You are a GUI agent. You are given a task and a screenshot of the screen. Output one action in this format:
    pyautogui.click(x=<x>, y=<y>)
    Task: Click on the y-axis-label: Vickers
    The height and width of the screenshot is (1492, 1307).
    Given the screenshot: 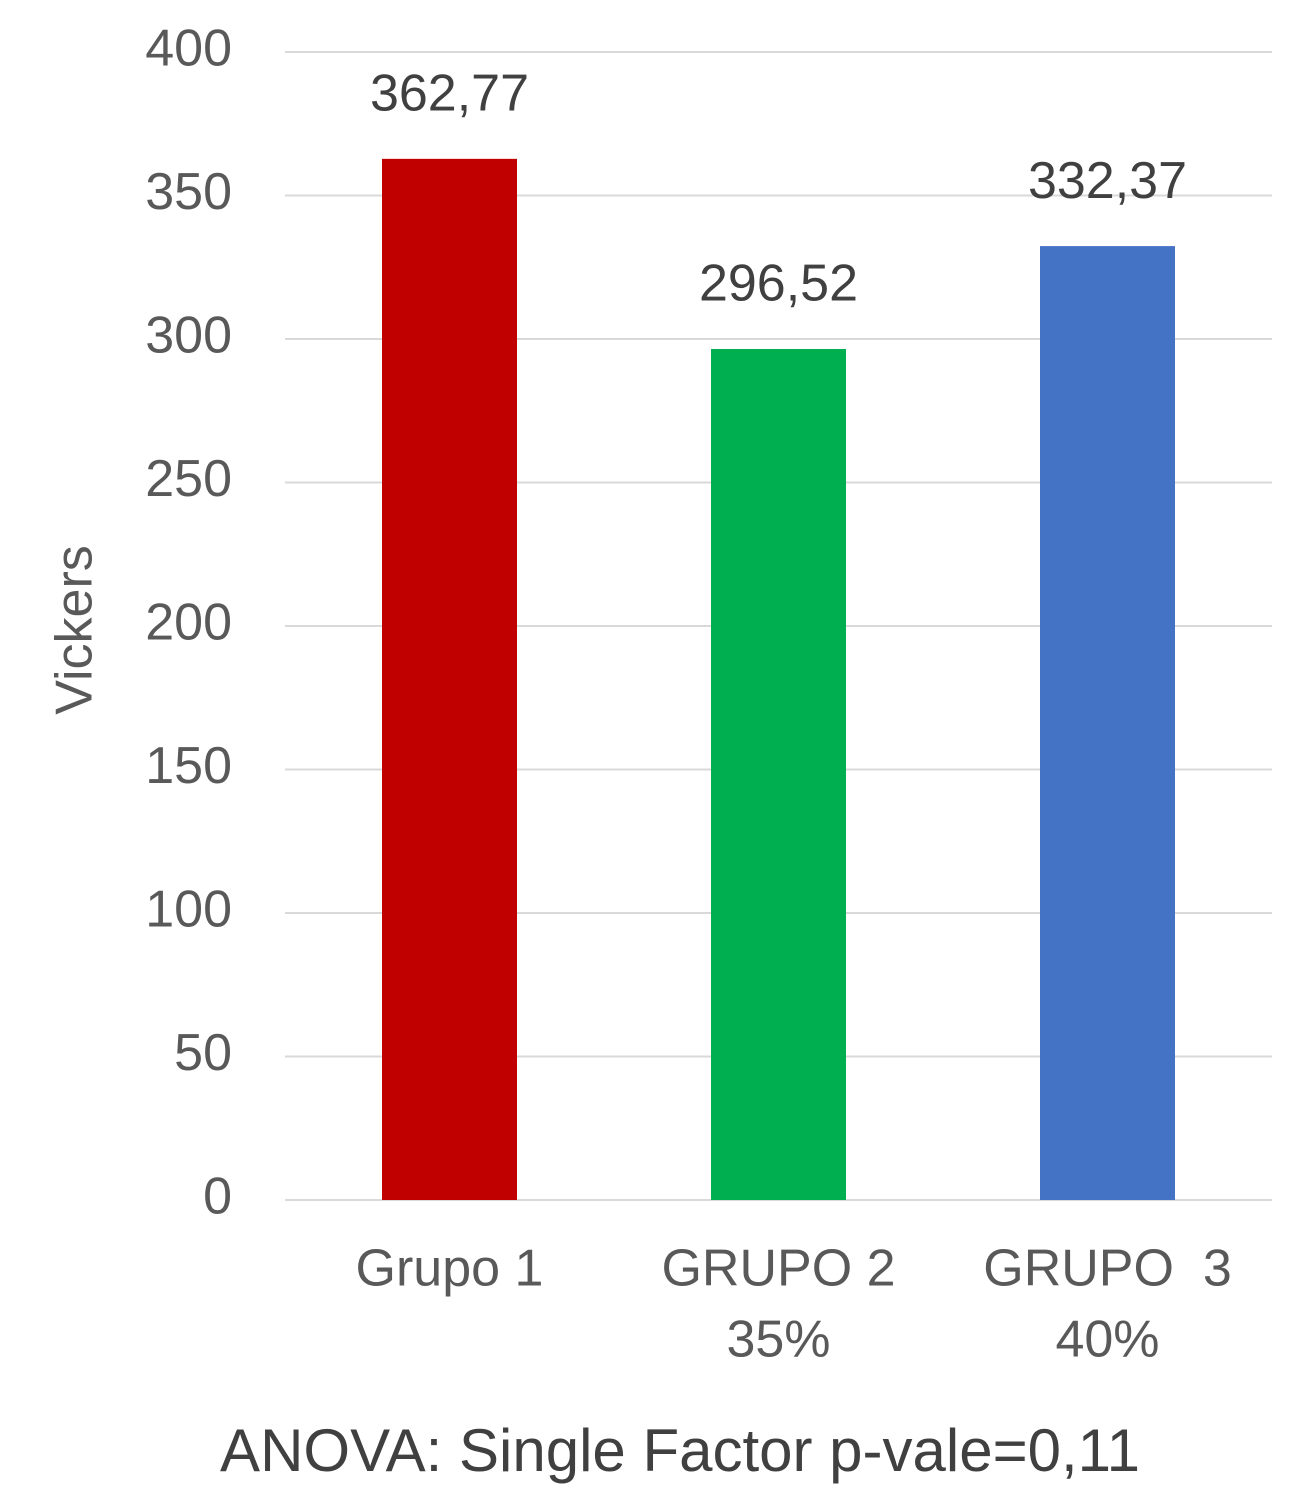 What is the action you would take?
    pyautogui.click(x=75, y=630)
    